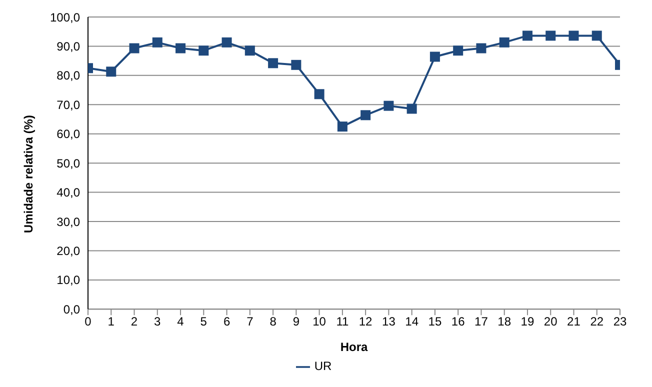  Describe the element at coordinates (551, 321) in the screenshot. I see `x-tick-label: 20` at that location.